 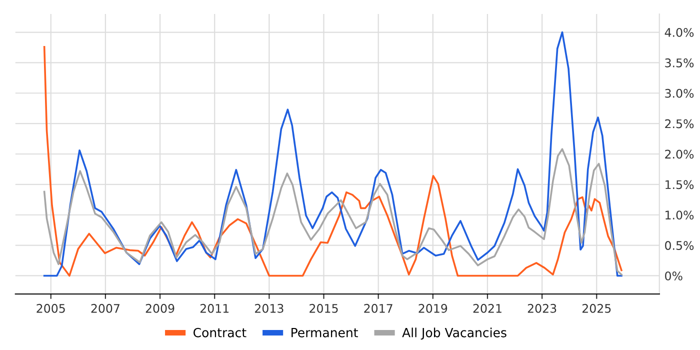 What do you see at coordinates (680, 215) in the screenshot?
I see `y-tick-label: 1.0%` at bounding box center [680, 215].